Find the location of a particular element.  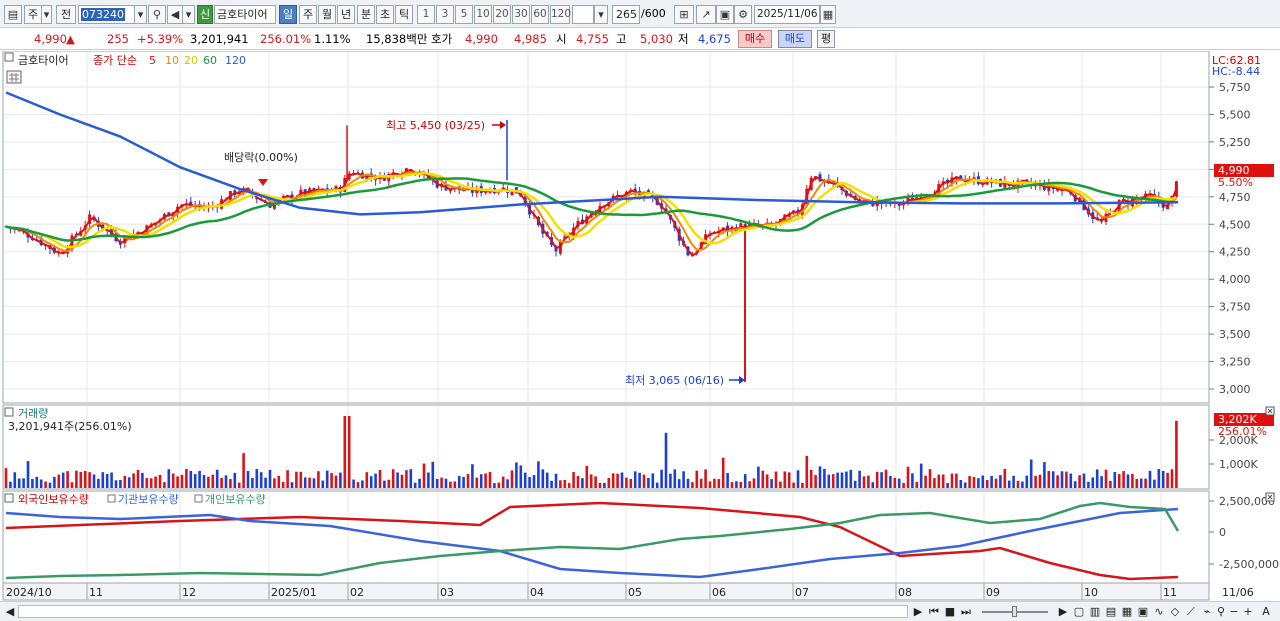

period-tab: 주 is located at coordinates (308, 14).